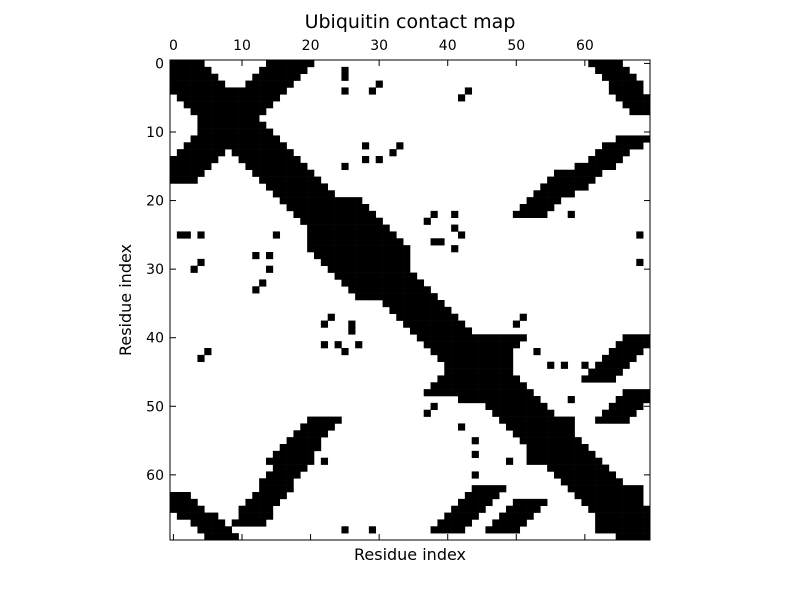 This screenshot has height=600, width=800. Describe the element at coordinates (173, 46) in the screenshot. I see `x-tick-label: 0` at that location.